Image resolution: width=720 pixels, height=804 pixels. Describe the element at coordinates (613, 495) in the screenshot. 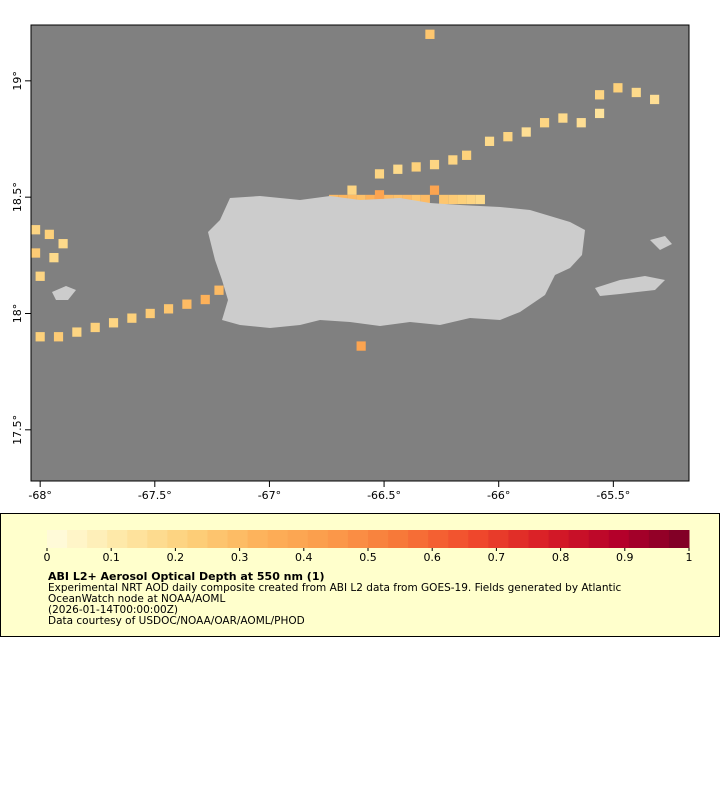

I see `x-tick-label: -65.5°` at that location.